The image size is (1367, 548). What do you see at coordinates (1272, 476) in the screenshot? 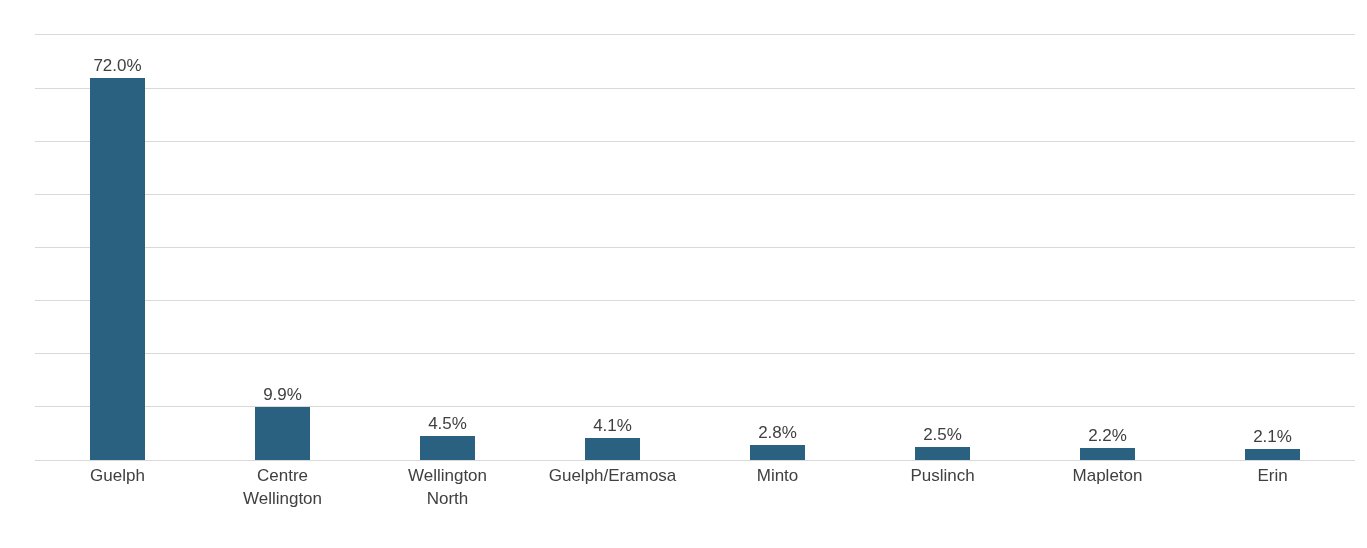
I see `x-tick-label: Erin` at bounding box center [1272, 476].